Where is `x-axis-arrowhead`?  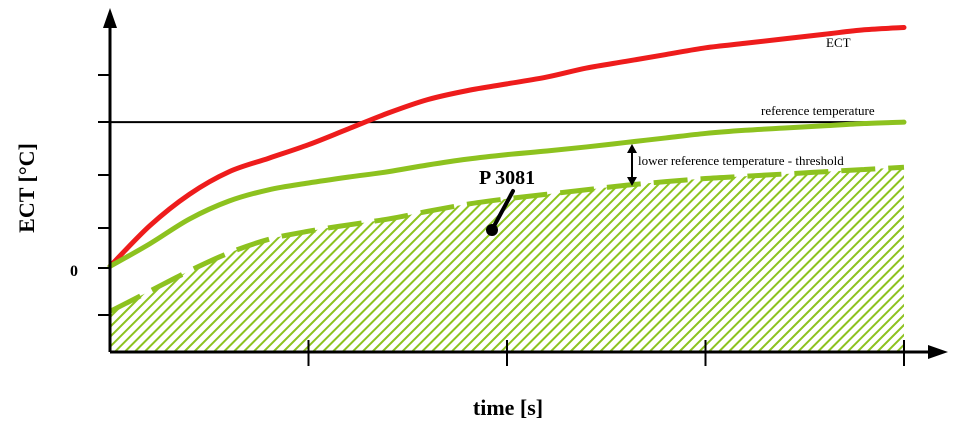 x-axis-arrowhead is located at coordinates (938, 352).